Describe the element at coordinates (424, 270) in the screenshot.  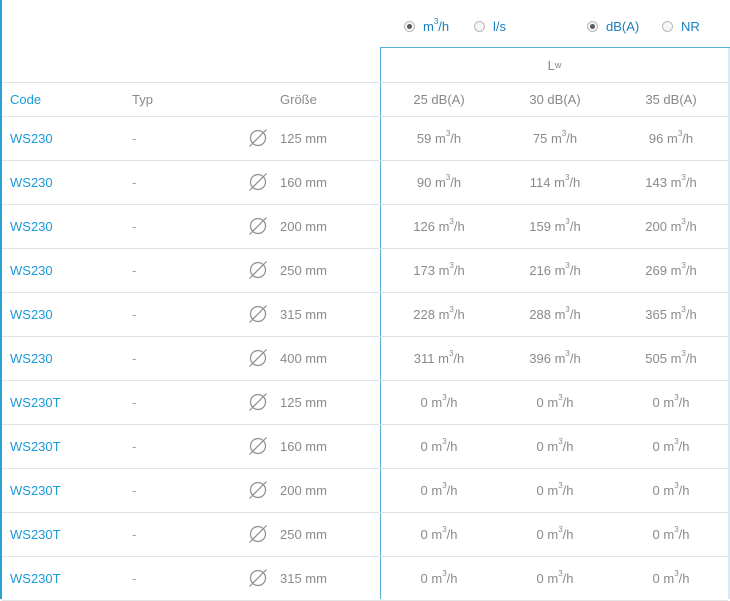
I see `airflow-number: 173` at that location.